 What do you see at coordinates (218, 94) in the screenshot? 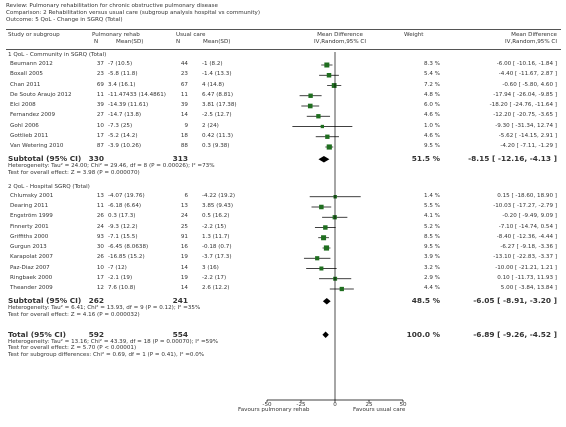
I see `study-mean2: 6.47 (8.81)` at bounding box center [218, 94].